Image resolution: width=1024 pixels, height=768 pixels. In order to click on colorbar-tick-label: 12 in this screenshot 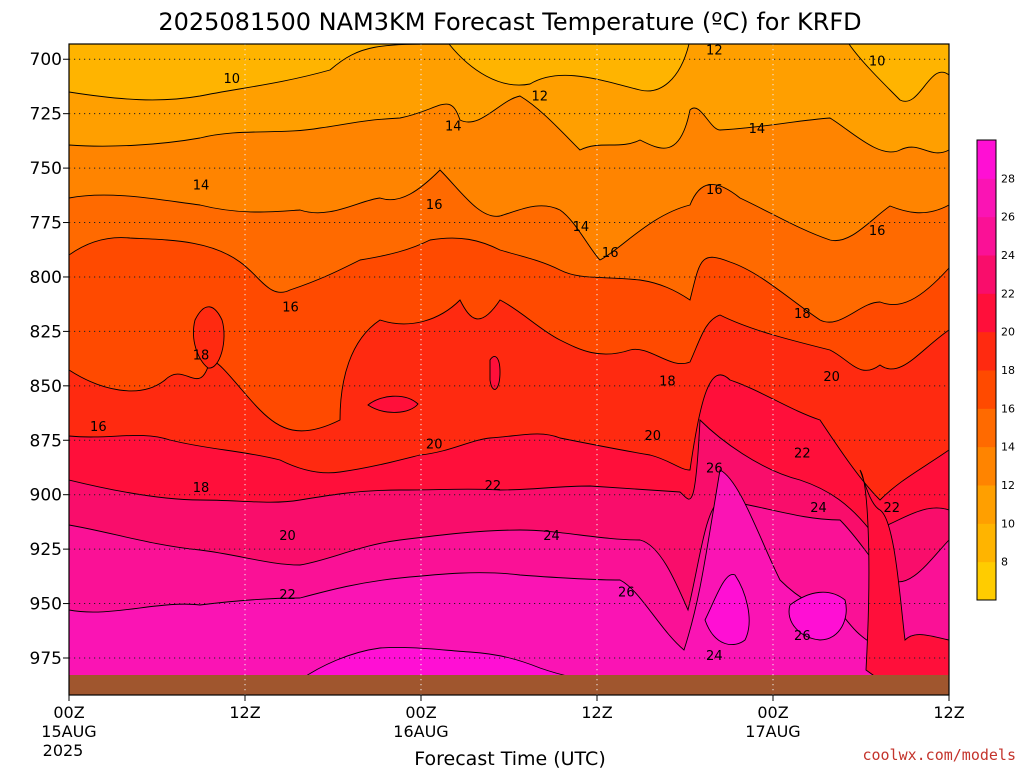, I will do `click(1008, 485)`.